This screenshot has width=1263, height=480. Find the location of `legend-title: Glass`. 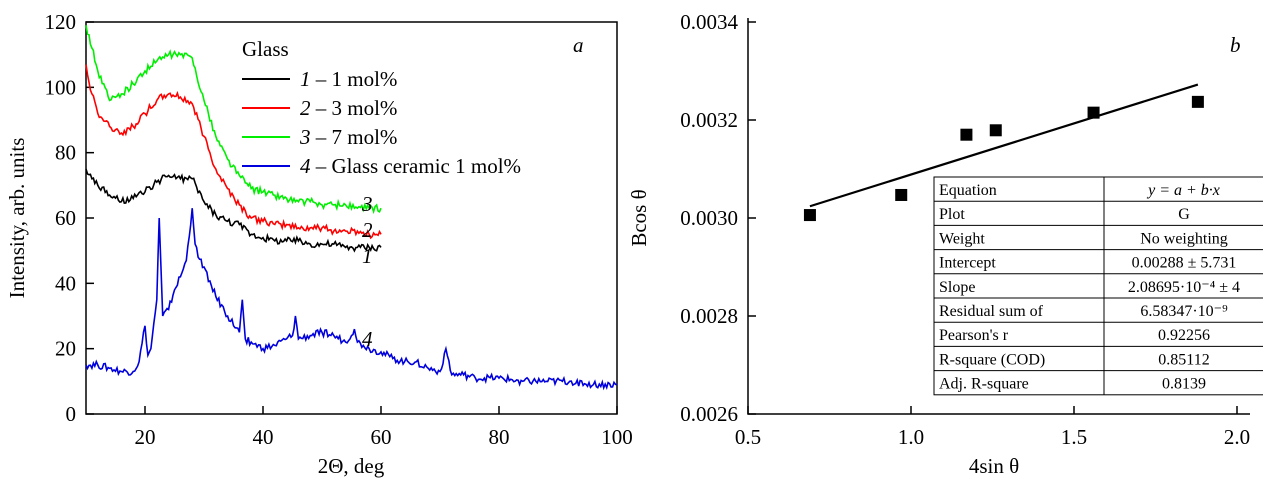

legend-title: Glass is located at coordinates (265, 49).